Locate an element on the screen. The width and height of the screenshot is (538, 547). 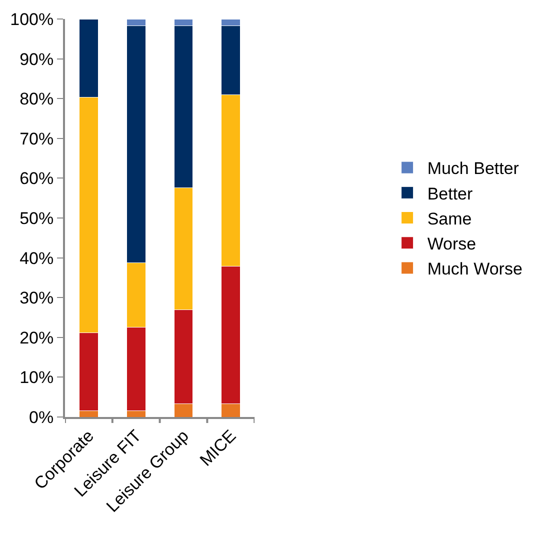
legend-label: Much Worse is located at coordinates (474, 269).